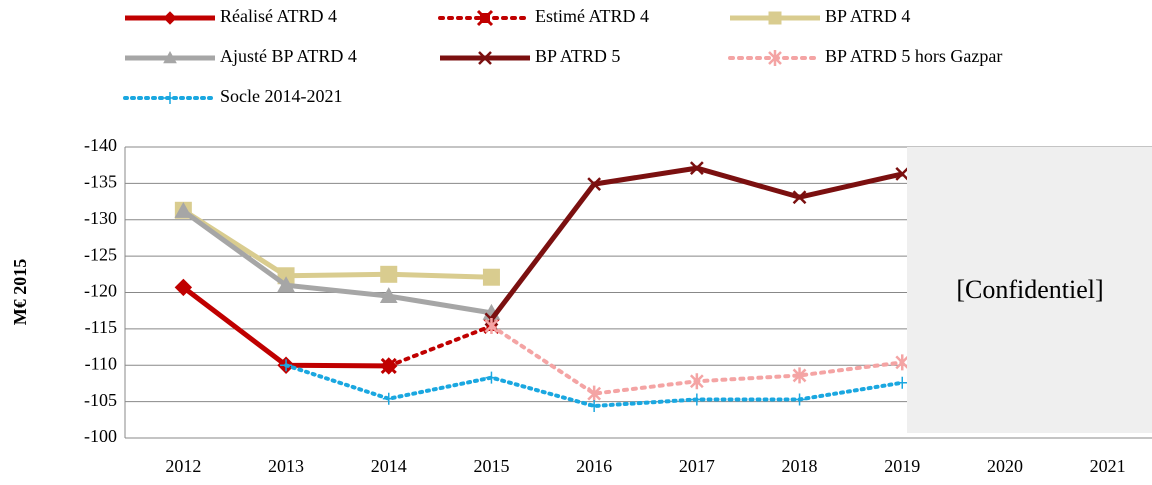  I want to click on y-tick-label: -105, so click(100, 400).